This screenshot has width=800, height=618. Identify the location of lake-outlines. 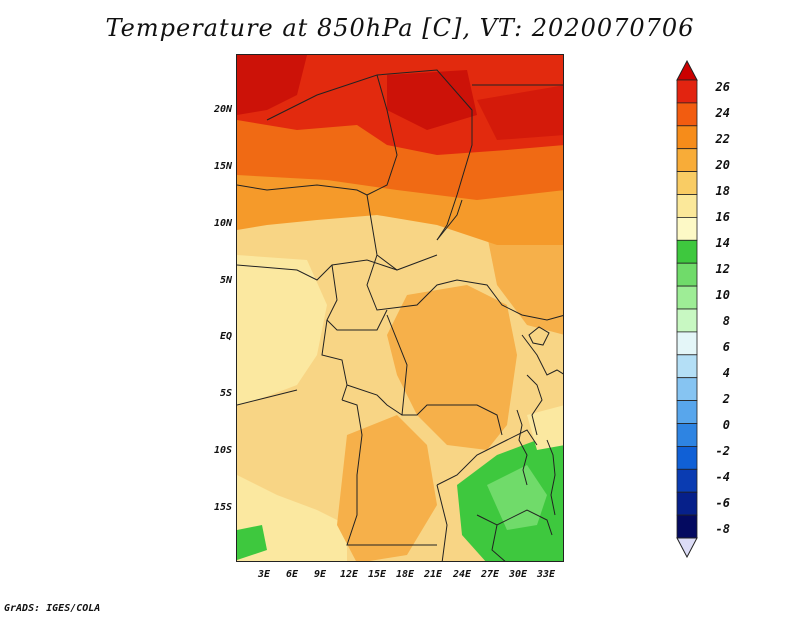
(536, 421).